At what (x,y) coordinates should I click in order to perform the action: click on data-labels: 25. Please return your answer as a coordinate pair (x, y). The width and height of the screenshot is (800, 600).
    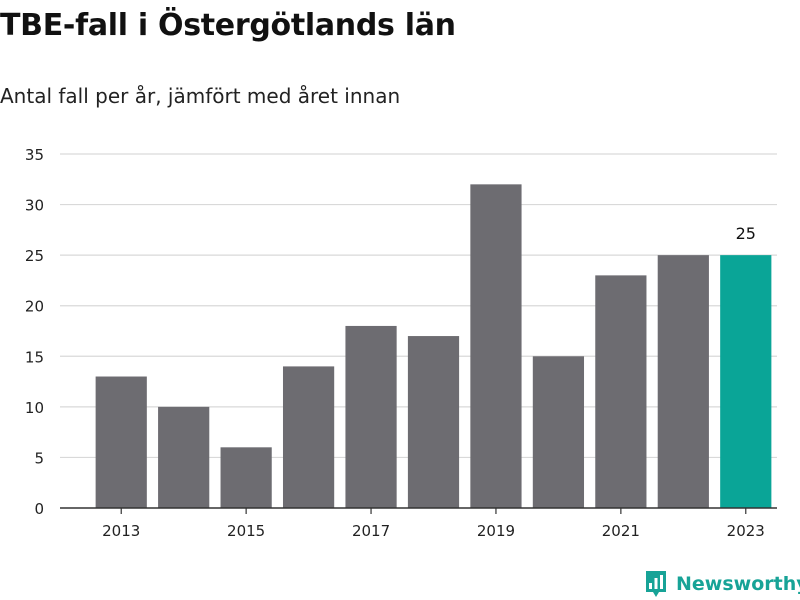
    Looking at the image, I should click on (746, 233).